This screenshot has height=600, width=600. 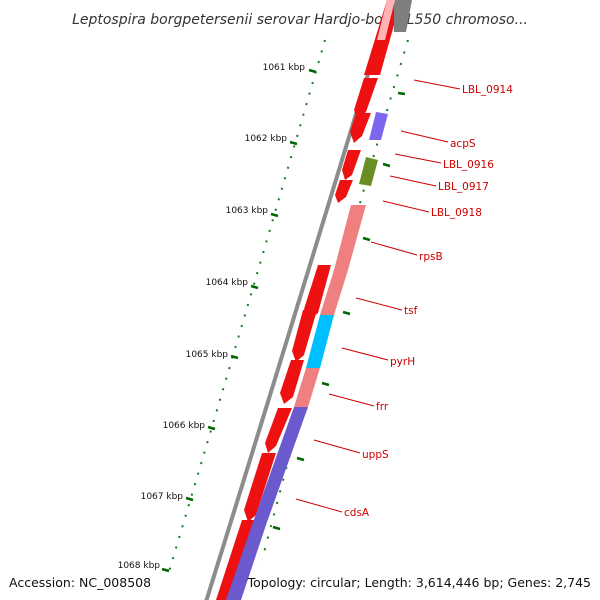 I want to click on gene-label-LBL_0918: LBL_0918, so click(x=456, y=213).